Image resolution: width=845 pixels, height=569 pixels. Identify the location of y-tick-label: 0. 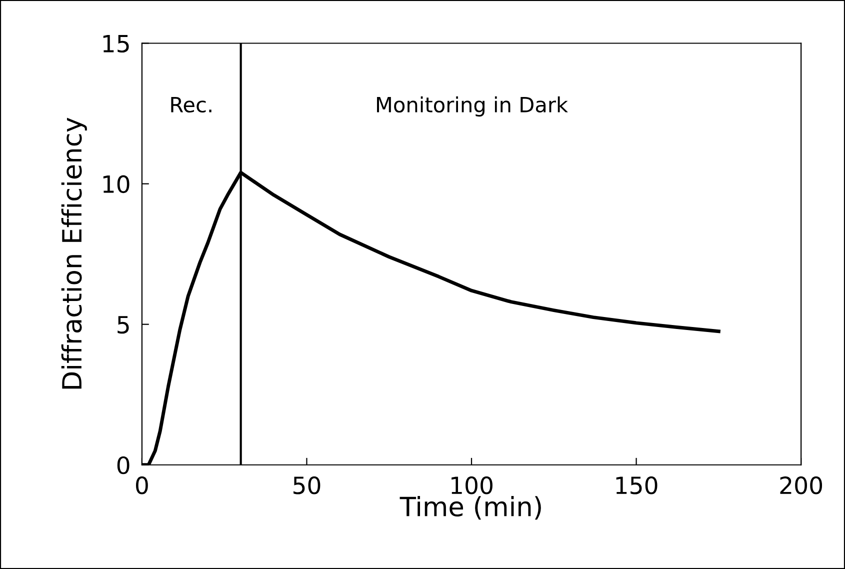
(123, 465).